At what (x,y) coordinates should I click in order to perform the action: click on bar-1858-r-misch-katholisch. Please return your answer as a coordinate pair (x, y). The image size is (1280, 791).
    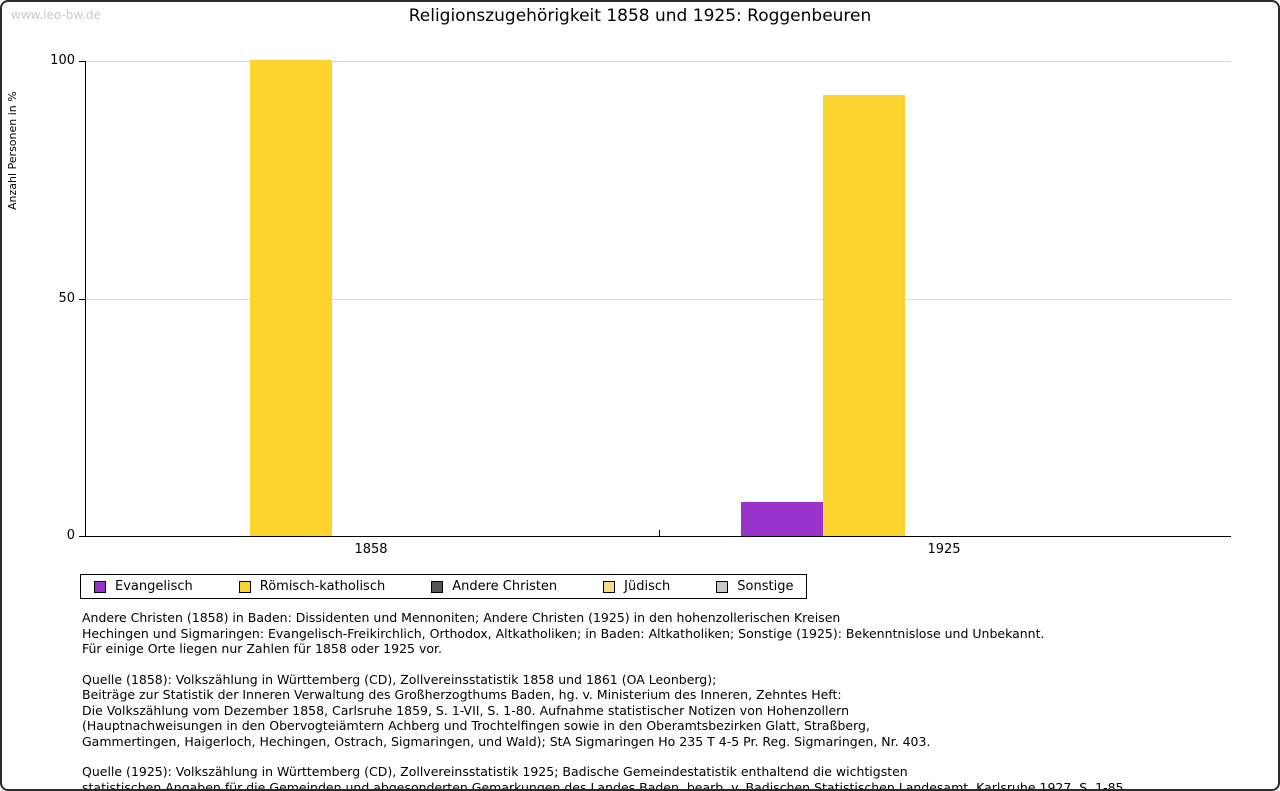
    Looking at the image, I should click on (290, 298).